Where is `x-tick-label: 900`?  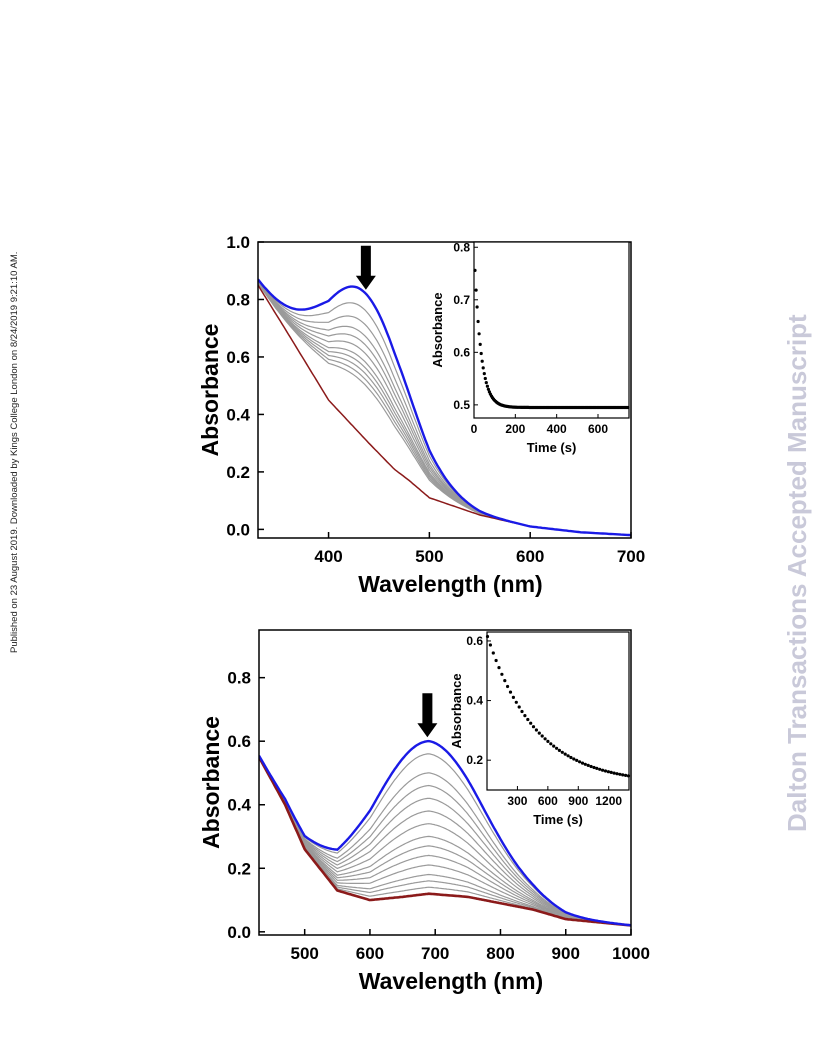
x-tick-label: 900 is located at coordinates (566, 953).